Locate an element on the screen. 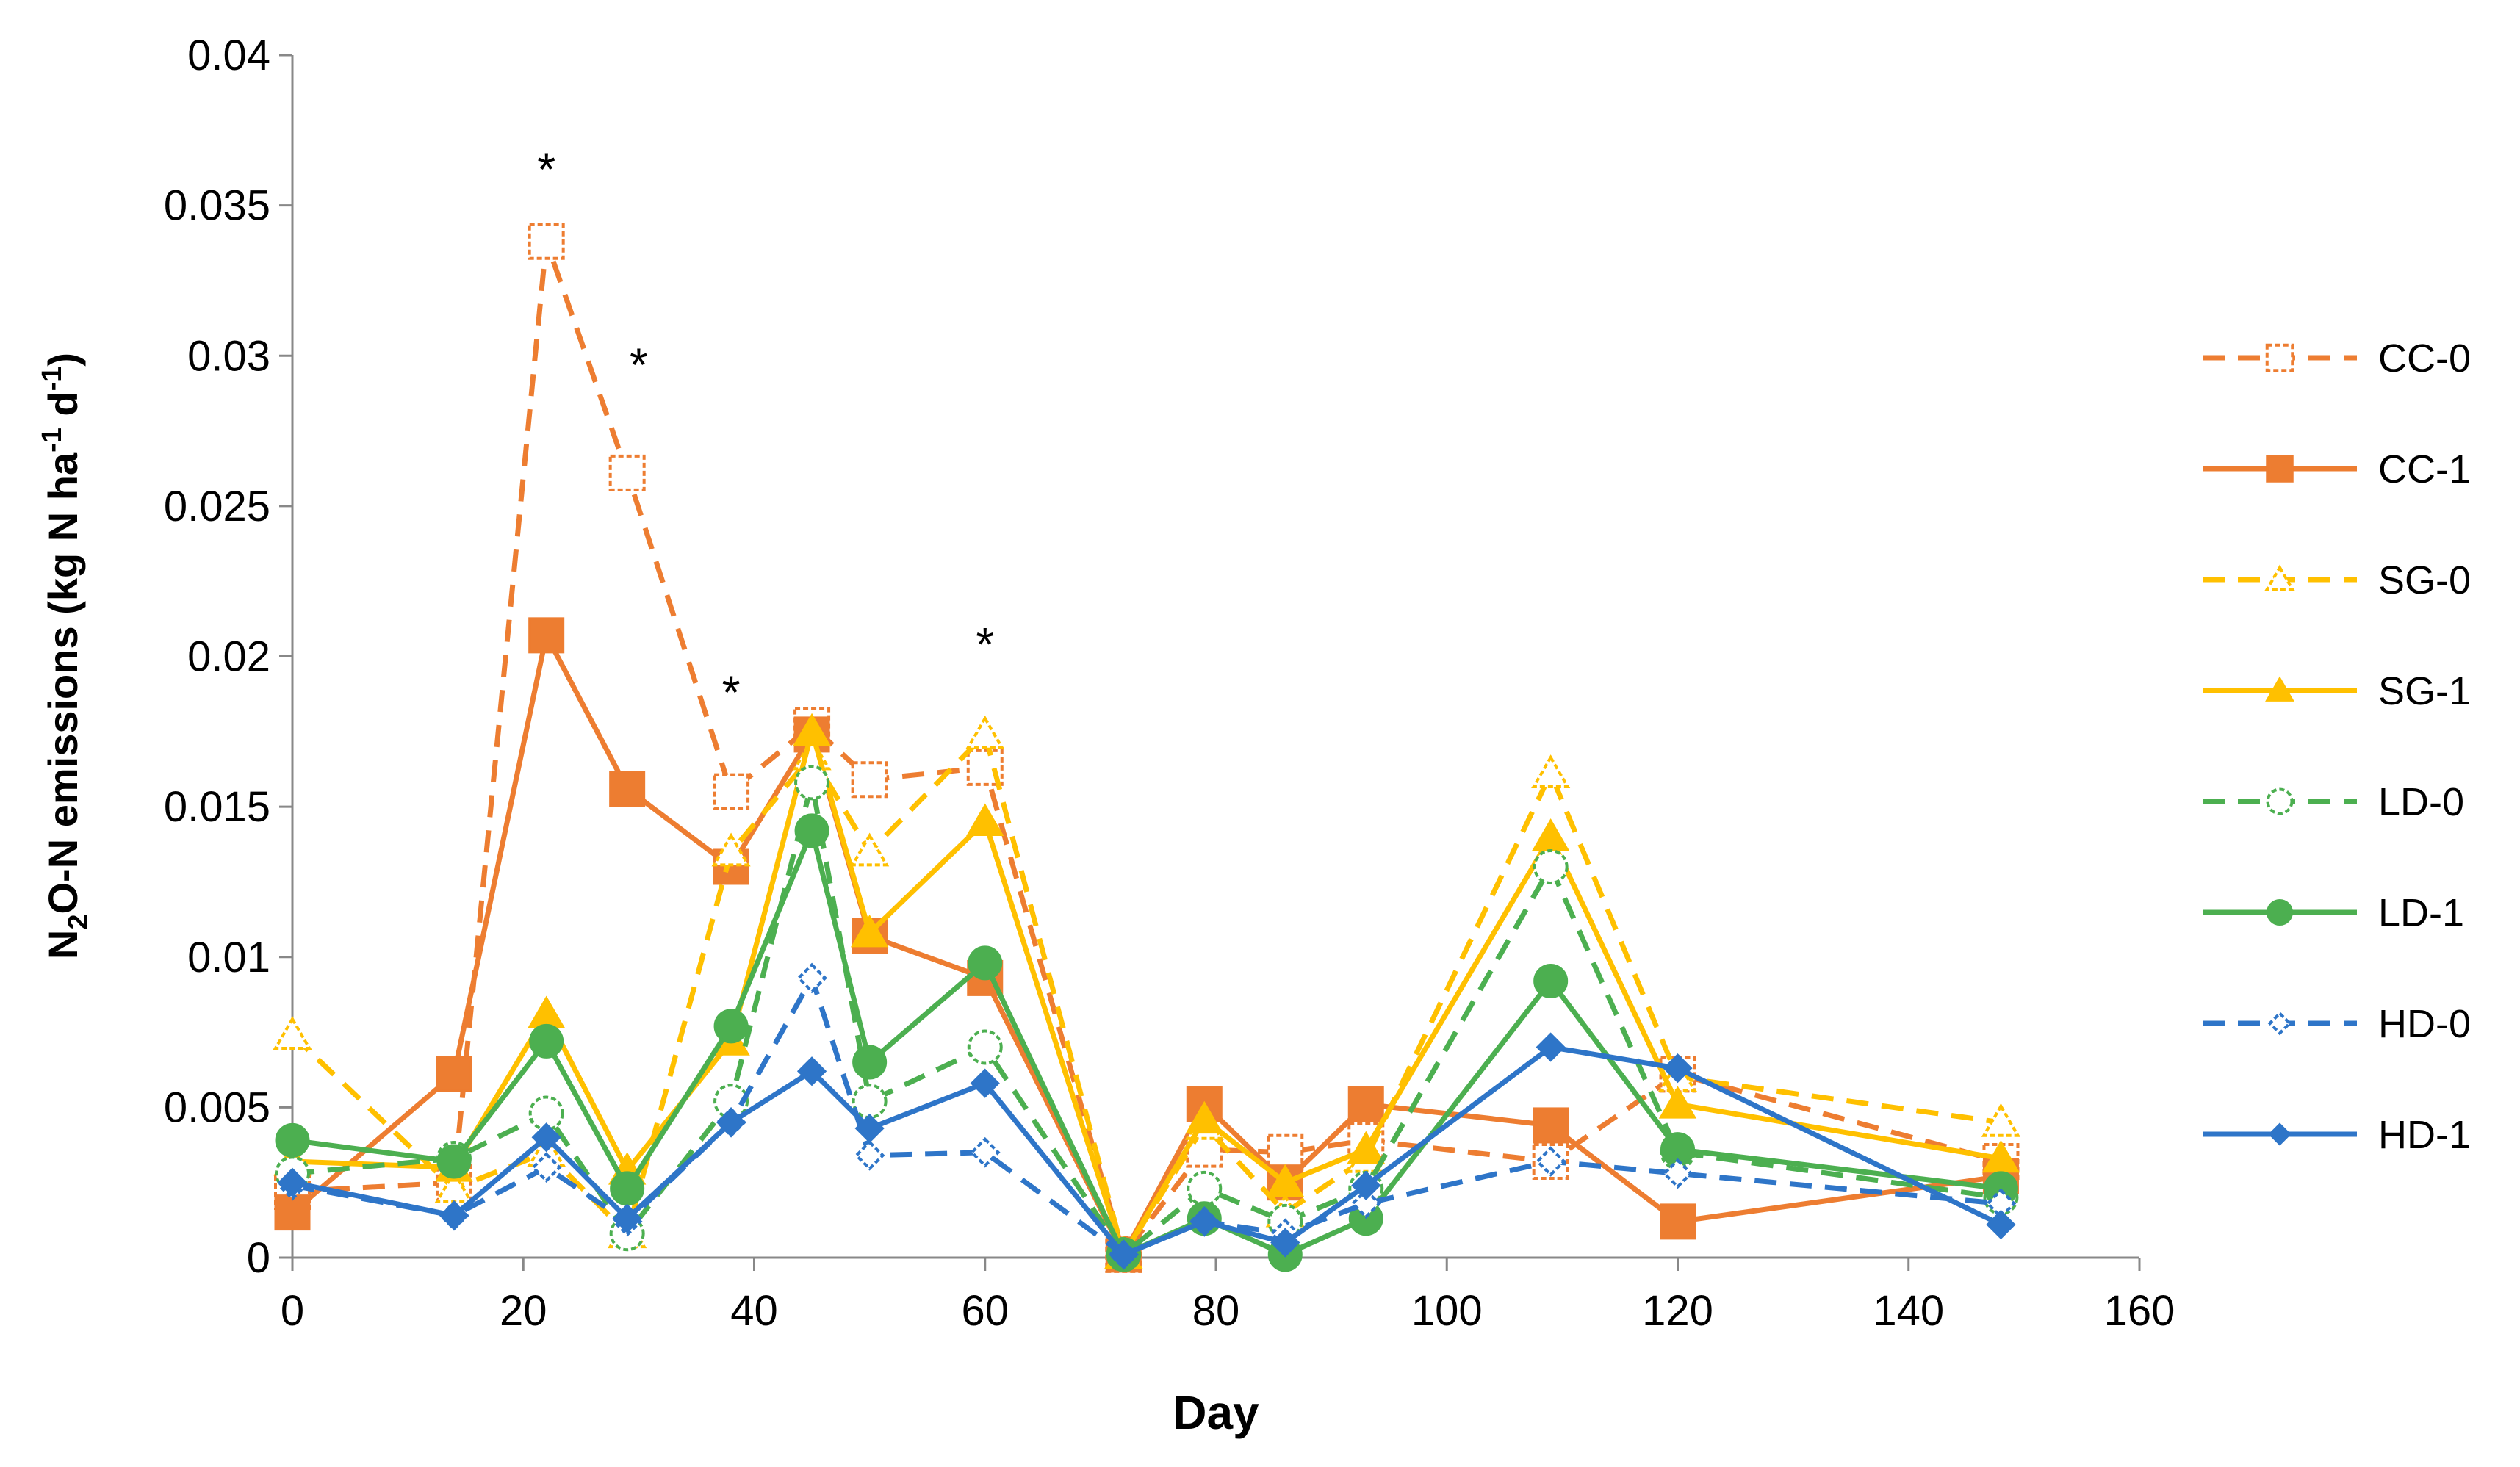 The height and width of the screenshot is (1467, 2520). legend-item-hd-0: HD-0 is located at coordinates (2337, 1024).